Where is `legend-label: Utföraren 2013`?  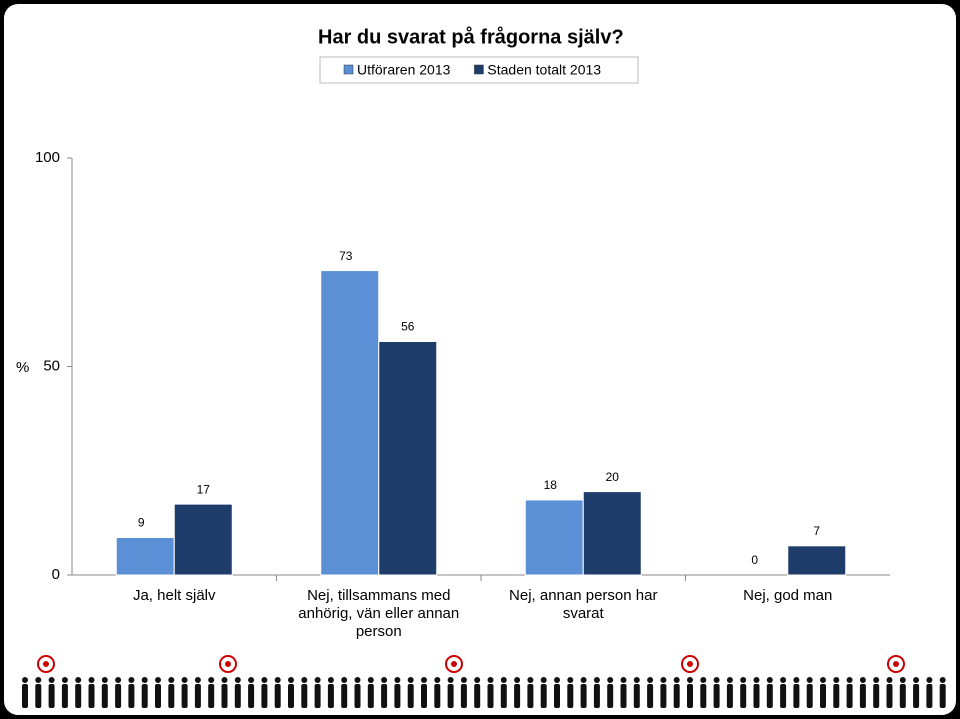
legend-label: Utföraren 2013 is located at coordinates (404, 70).